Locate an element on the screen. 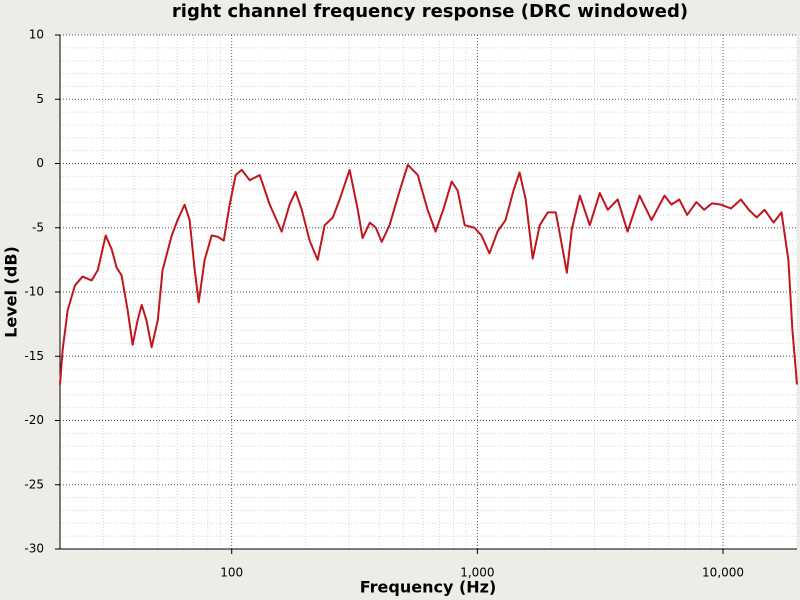 Image resolution: width=800 pixels, height=600 pixels. y-tick-label: 10 is located at coordinates (36, 35).